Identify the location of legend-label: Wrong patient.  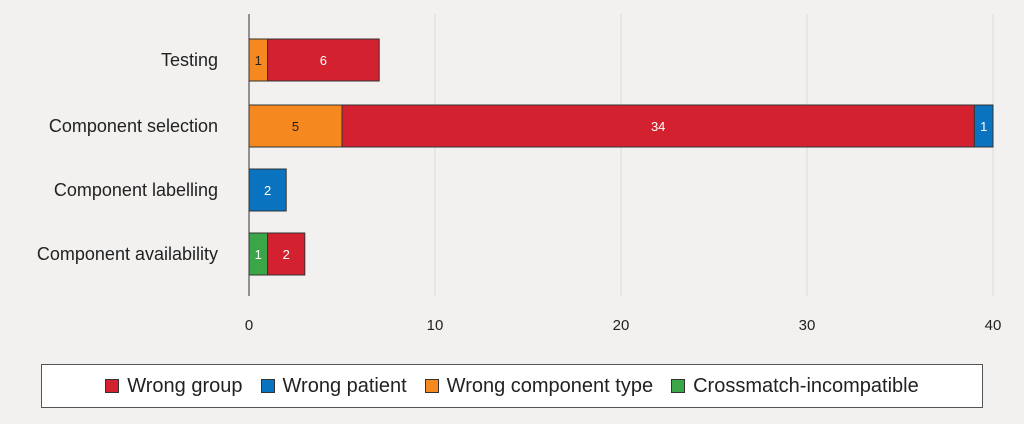
(344, 385).